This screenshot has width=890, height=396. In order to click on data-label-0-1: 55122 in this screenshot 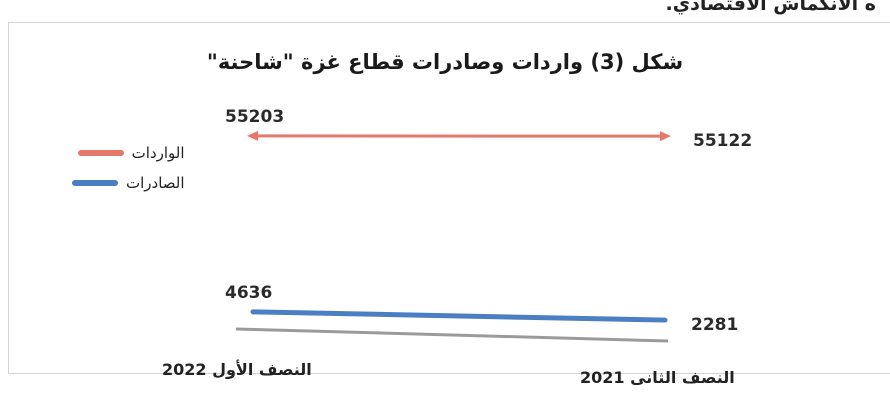, I will do `click(722, 141)`.